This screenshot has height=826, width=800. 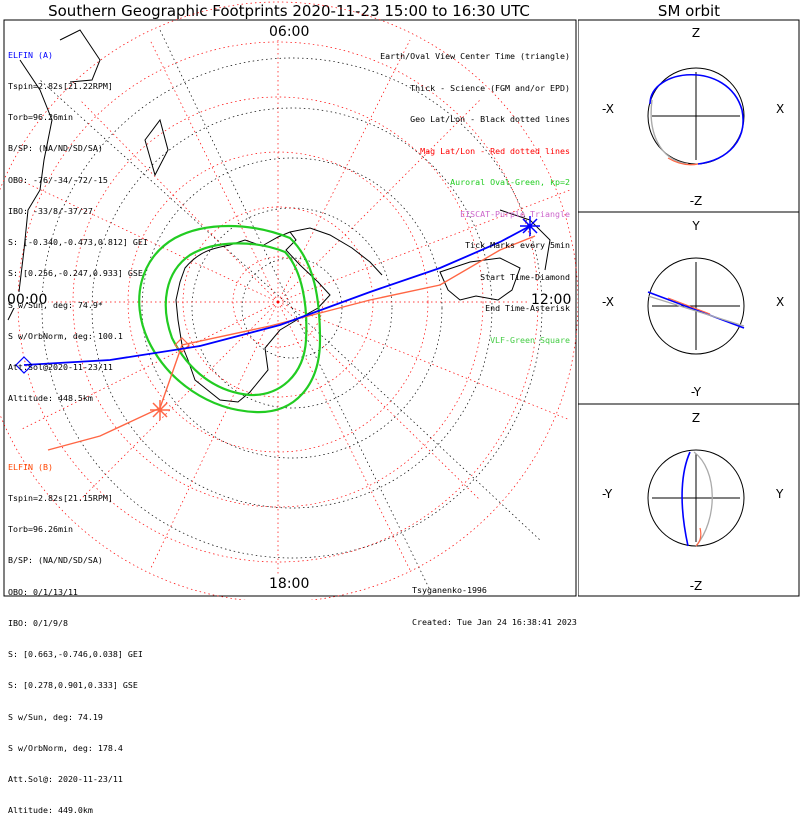 What do you see at coordinates (55, 560) in the screenshot?
I see `elfin-b-line: B/SP: (NA/ND/SD/SA)` at bounding box center [55, 560].